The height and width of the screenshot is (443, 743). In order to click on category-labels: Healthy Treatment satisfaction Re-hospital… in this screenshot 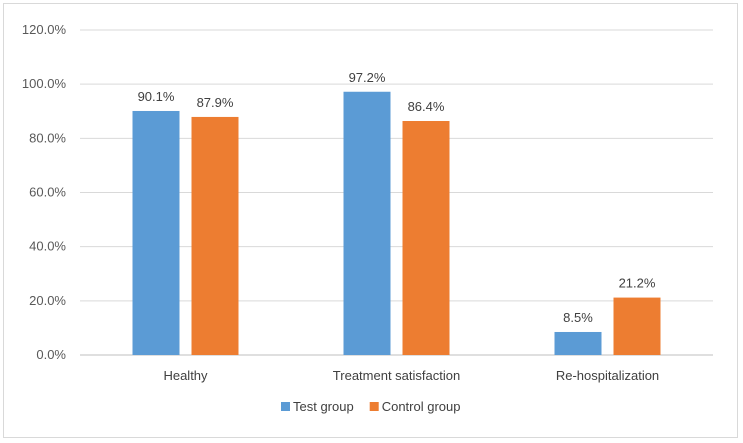, I will do `click(411, 375)`.